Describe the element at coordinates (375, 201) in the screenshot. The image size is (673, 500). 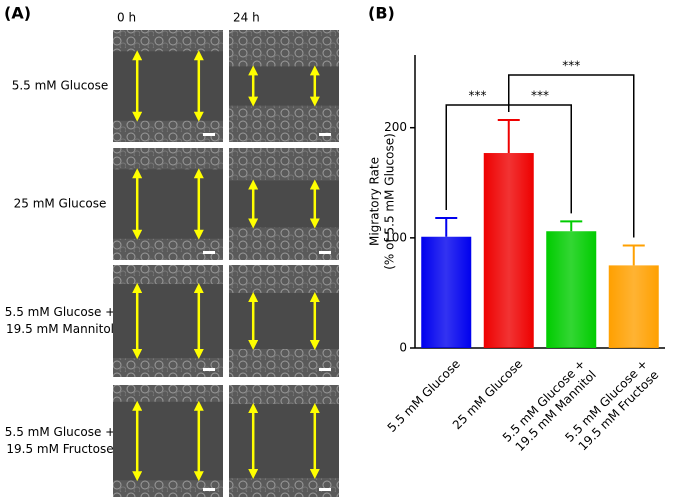
I see `y-axis-label: Migratory Rate` at that location.